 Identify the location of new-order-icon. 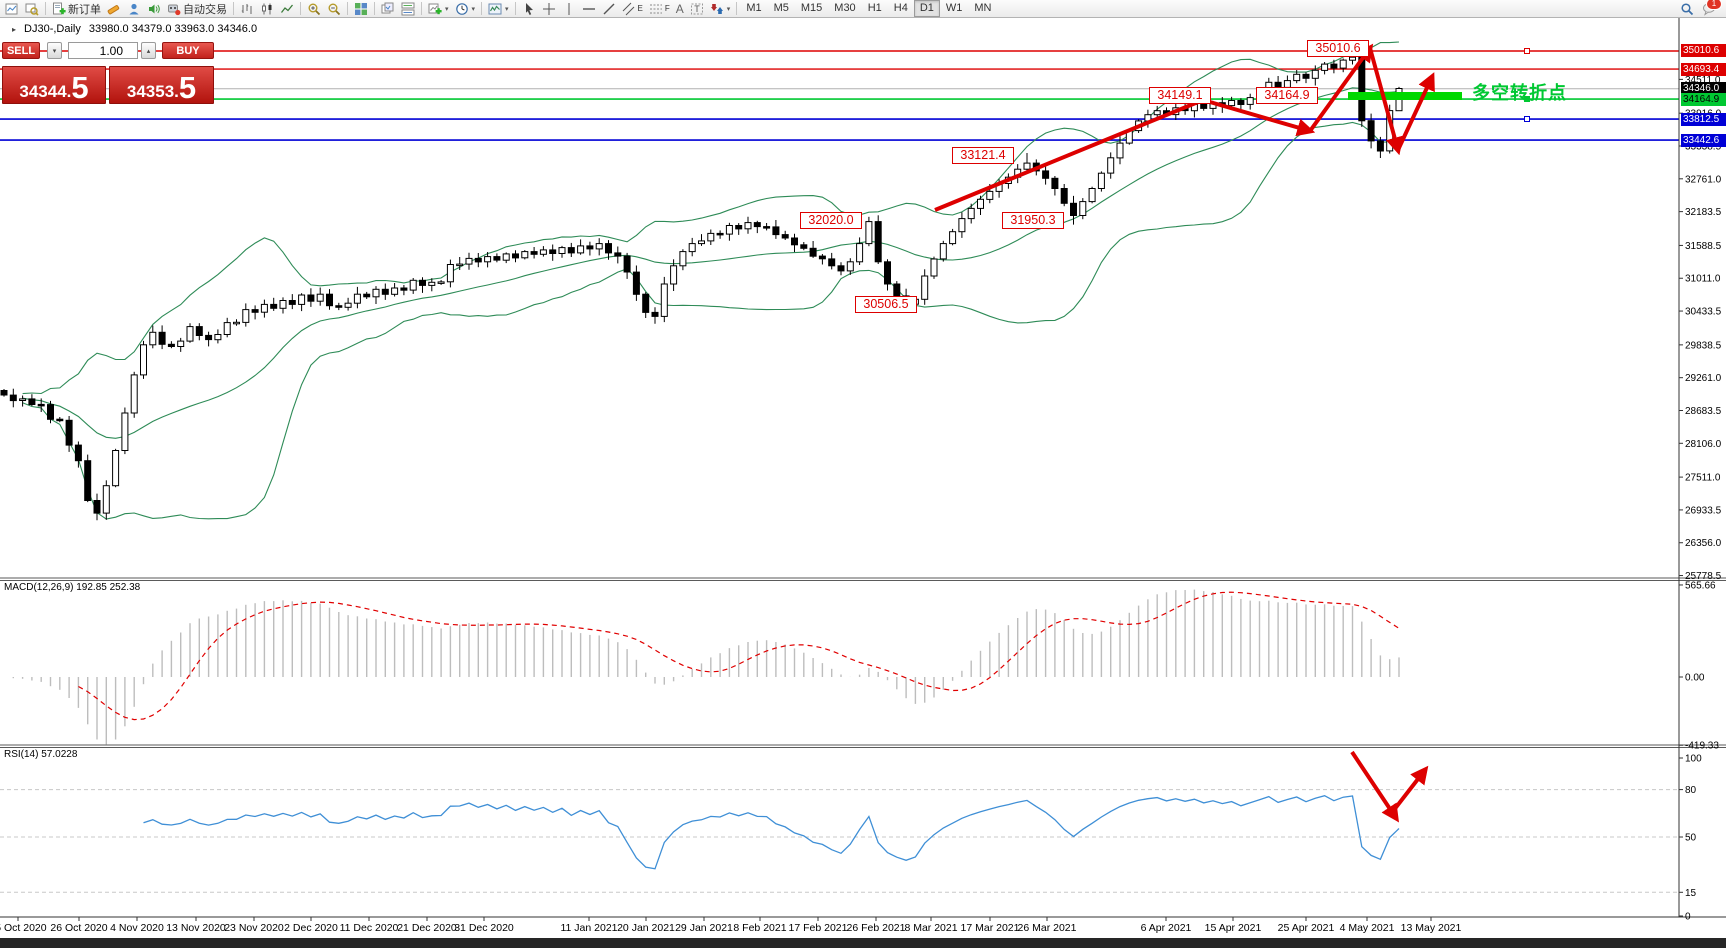
(59, 8).